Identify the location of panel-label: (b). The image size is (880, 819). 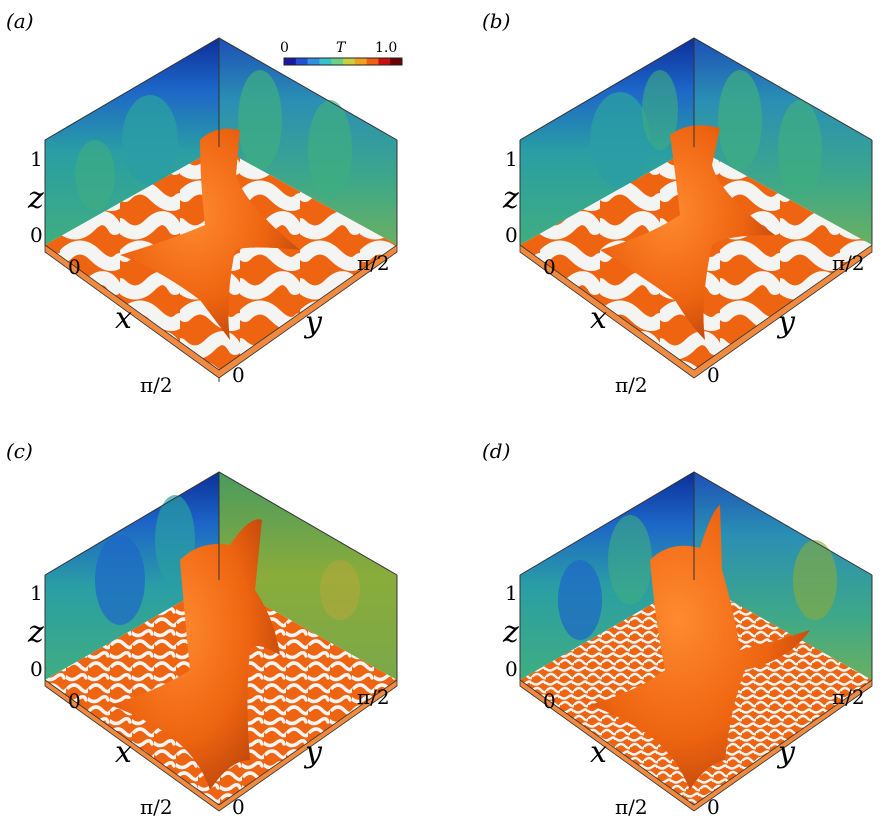
(496, 21).